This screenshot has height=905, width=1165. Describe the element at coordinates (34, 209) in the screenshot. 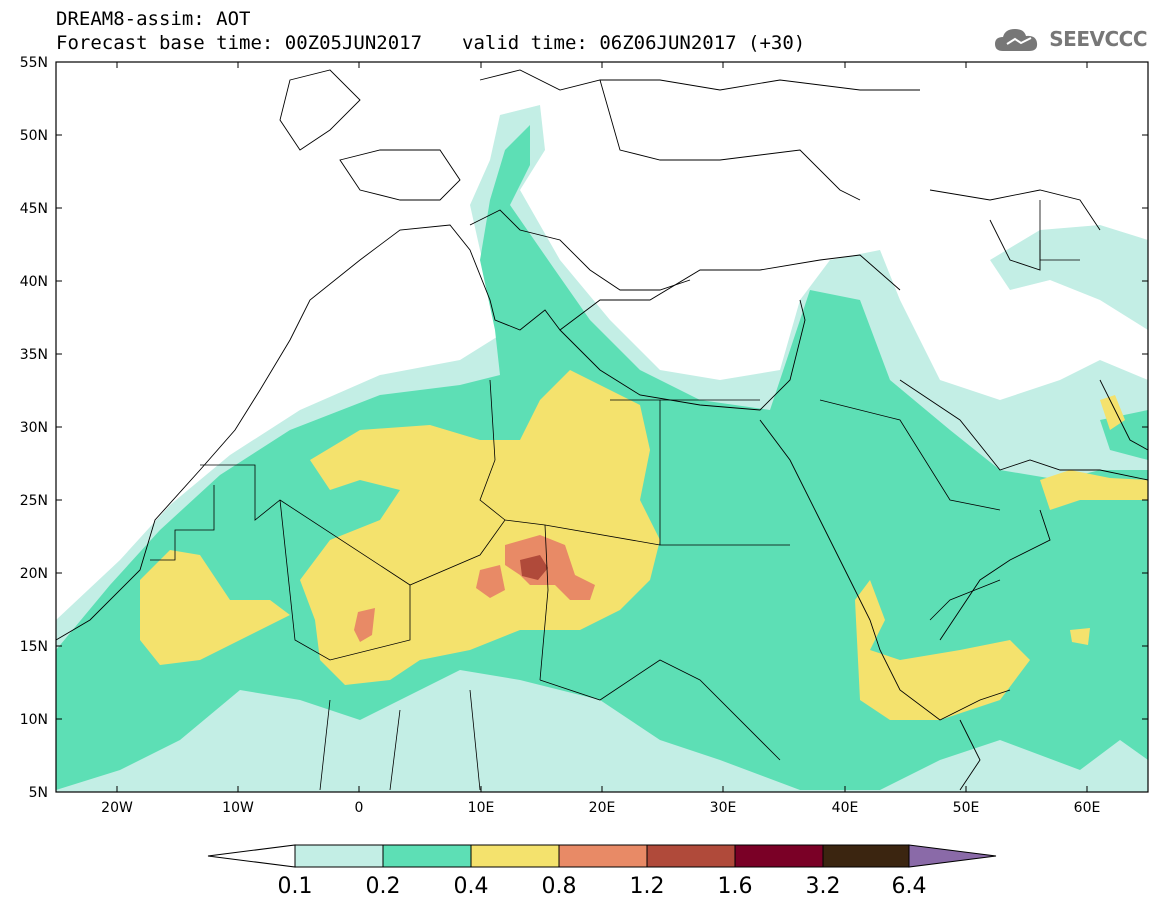

I see `lat-tick-label: 45N` at that location.